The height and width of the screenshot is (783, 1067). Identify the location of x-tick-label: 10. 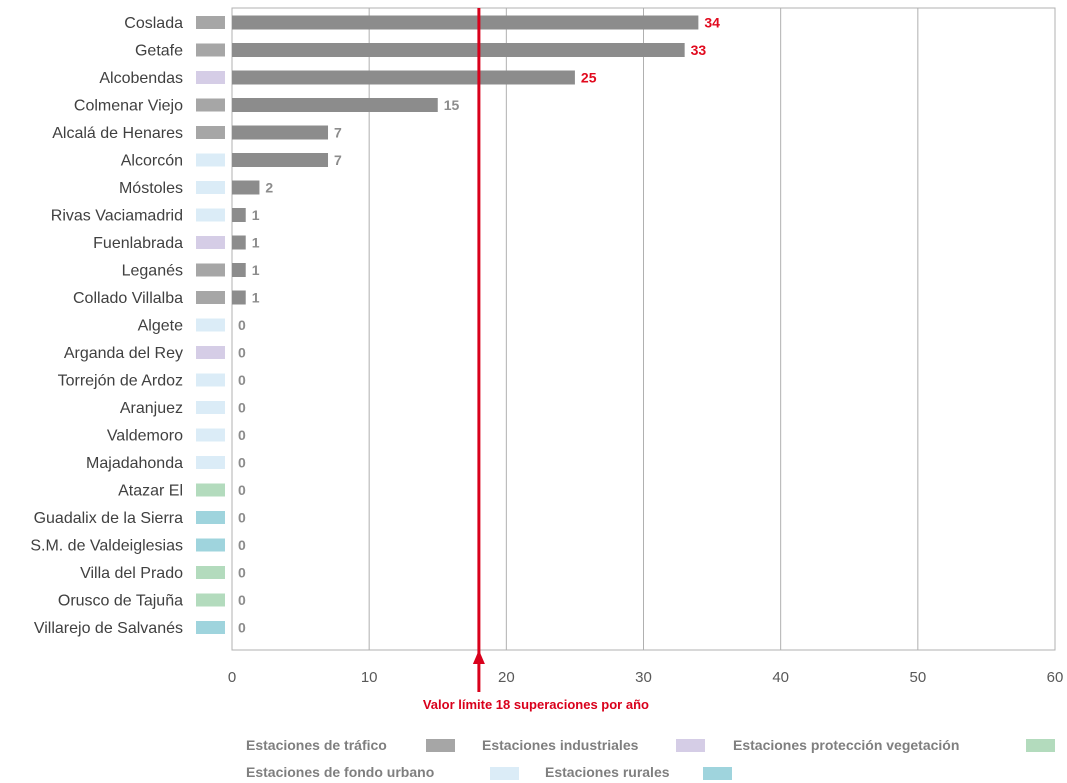
(369, 677).